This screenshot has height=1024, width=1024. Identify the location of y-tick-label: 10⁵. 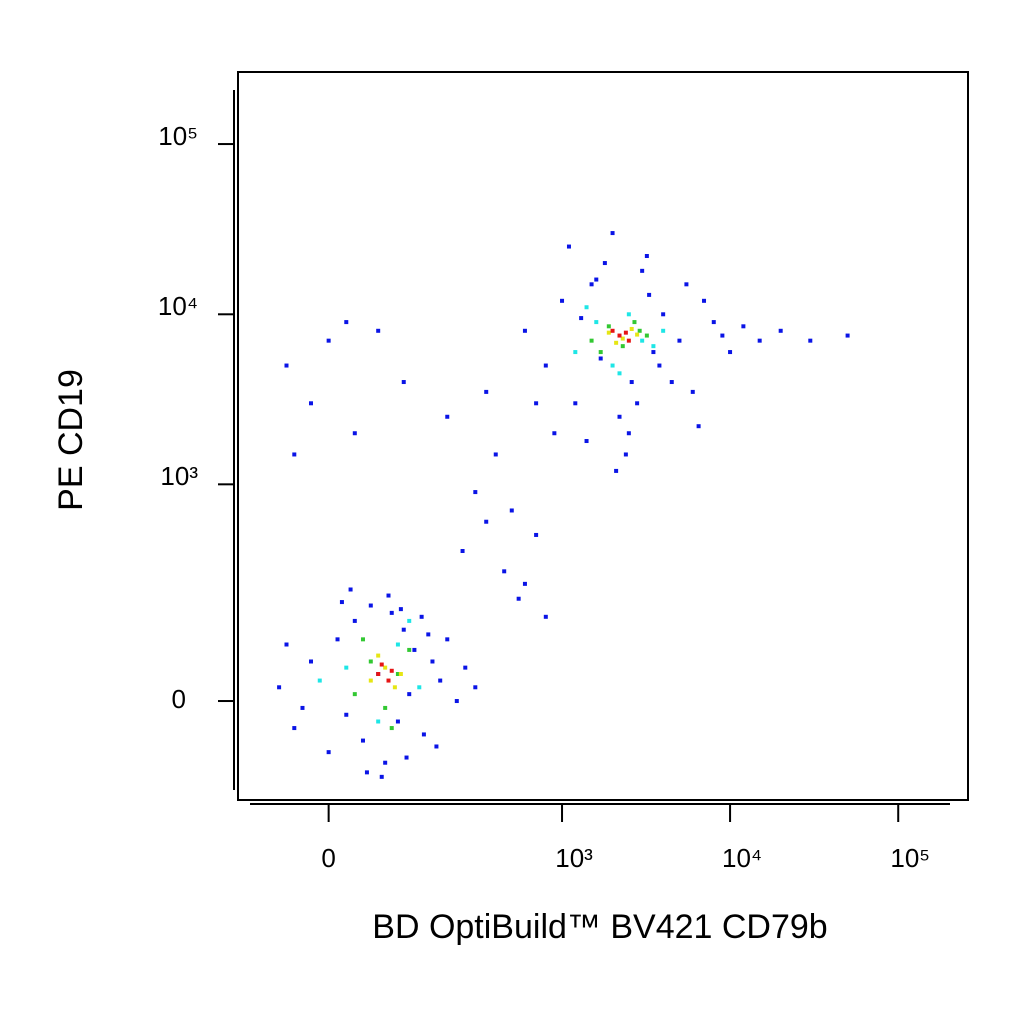
(178, 136).